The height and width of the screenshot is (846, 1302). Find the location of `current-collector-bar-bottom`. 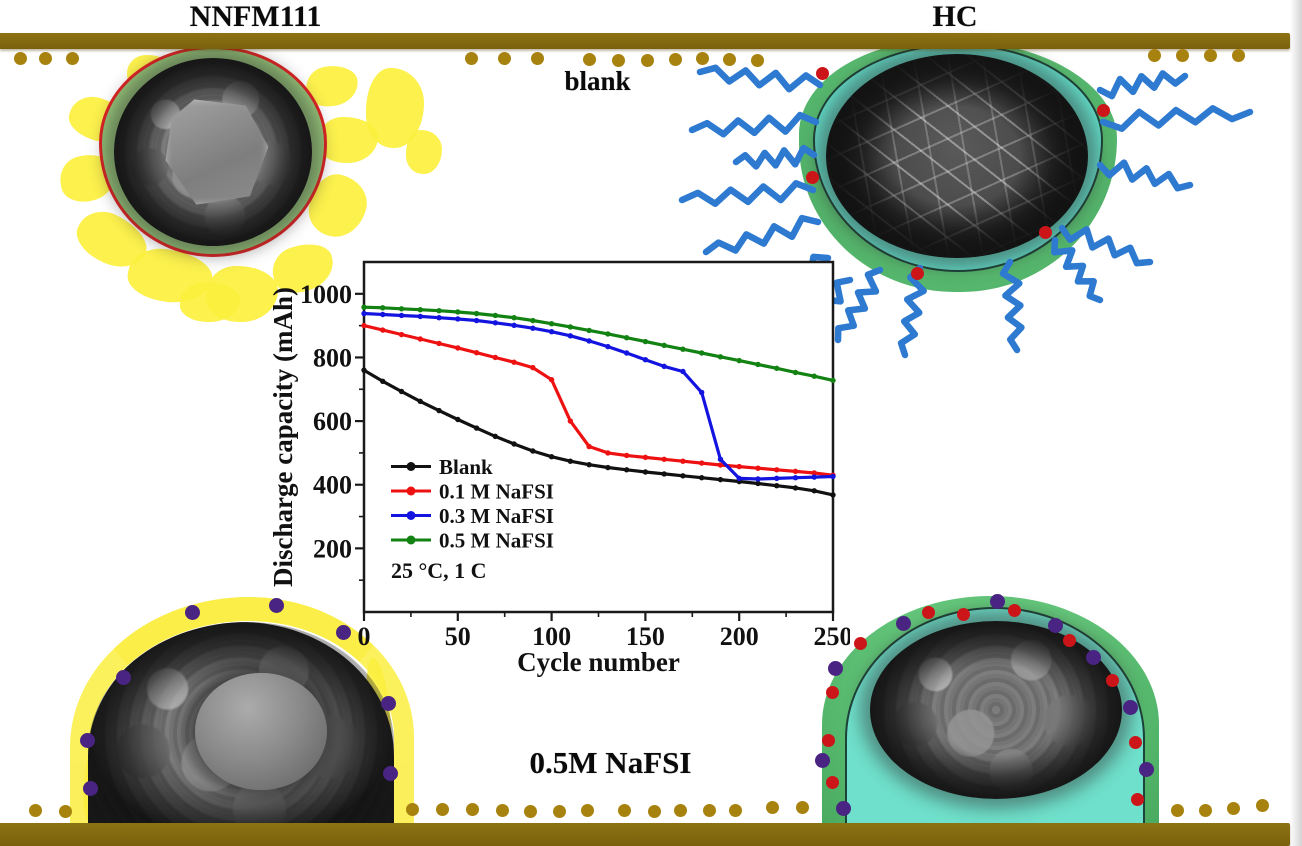

current-collector-bar-bottom is located at coordinates (645, 834).